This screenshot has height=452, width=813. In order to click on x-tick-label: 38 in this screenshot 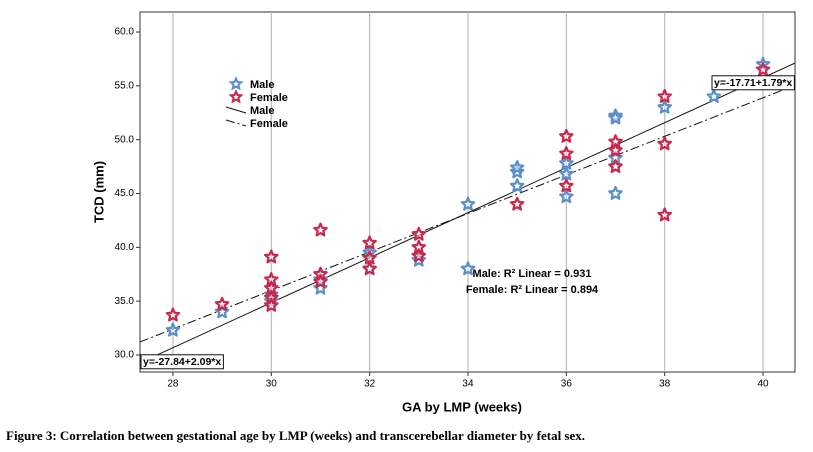, I will do `click(665, 384)`.